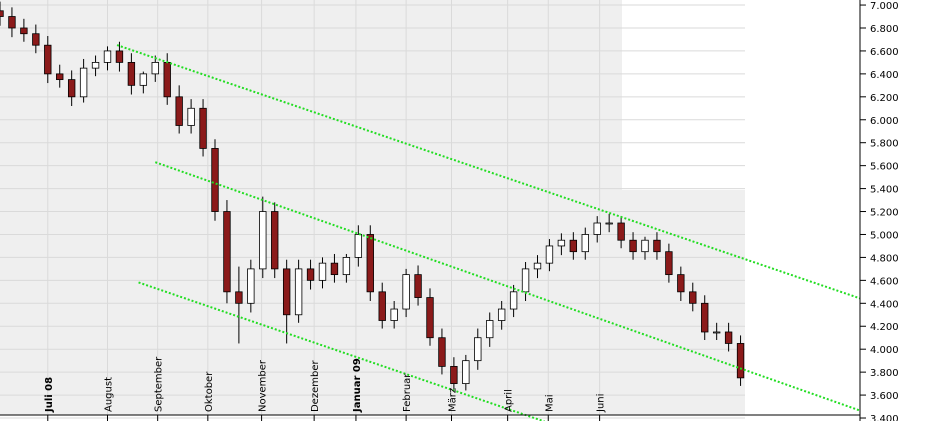 This screenshot has width=935, height=421. What do you see at coordinates (884, 75) in the screenshot?
I see `y-tick-label: 6.400` at bounding box center [884, 75].